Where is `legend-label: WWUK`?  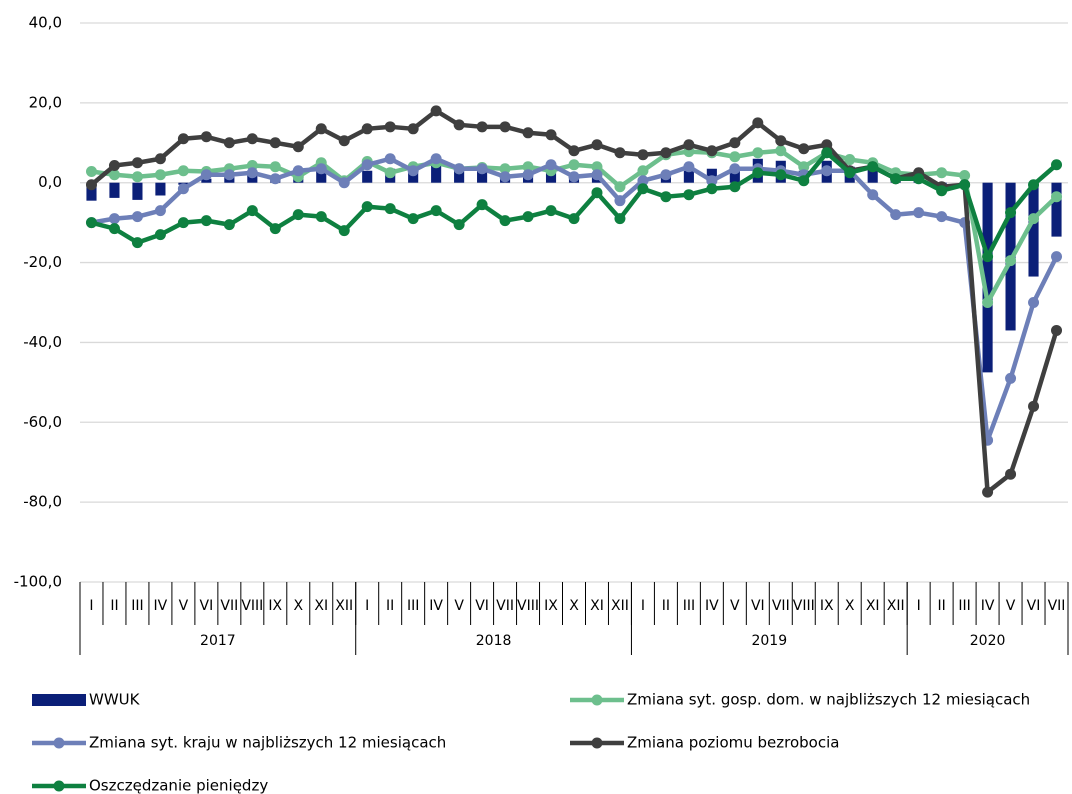 legend-label: WWUK is located at coordinates (115, 700).